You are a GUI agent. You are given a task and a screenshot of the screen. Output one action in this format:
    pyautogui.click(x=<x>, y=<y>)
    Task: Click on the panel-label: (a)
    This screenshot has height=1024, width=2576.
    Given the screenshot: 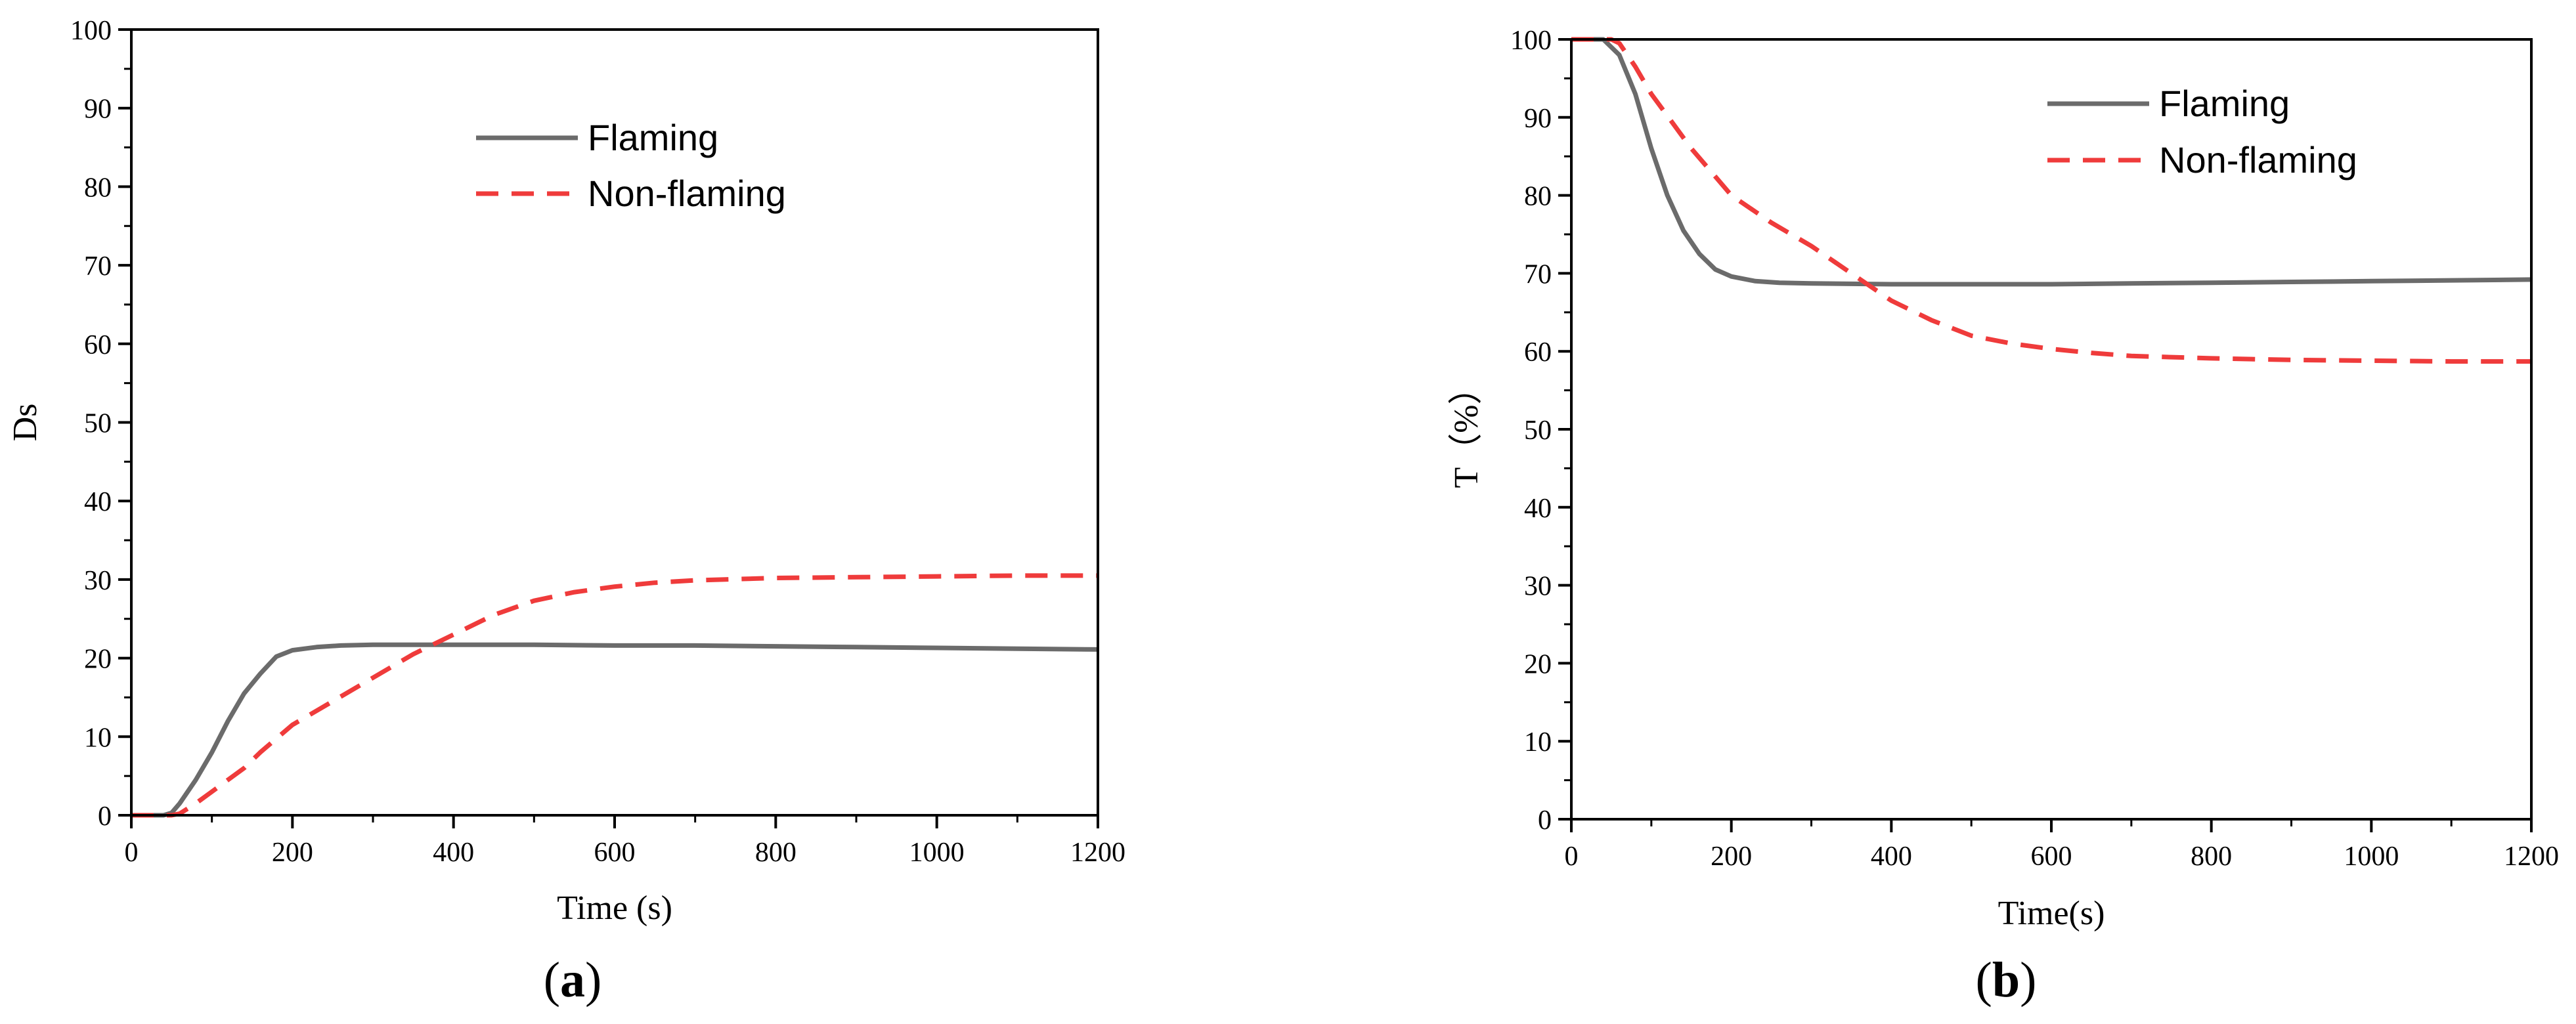 What is the action you would take?
    pyautogui.click(x=573, y=980)
    